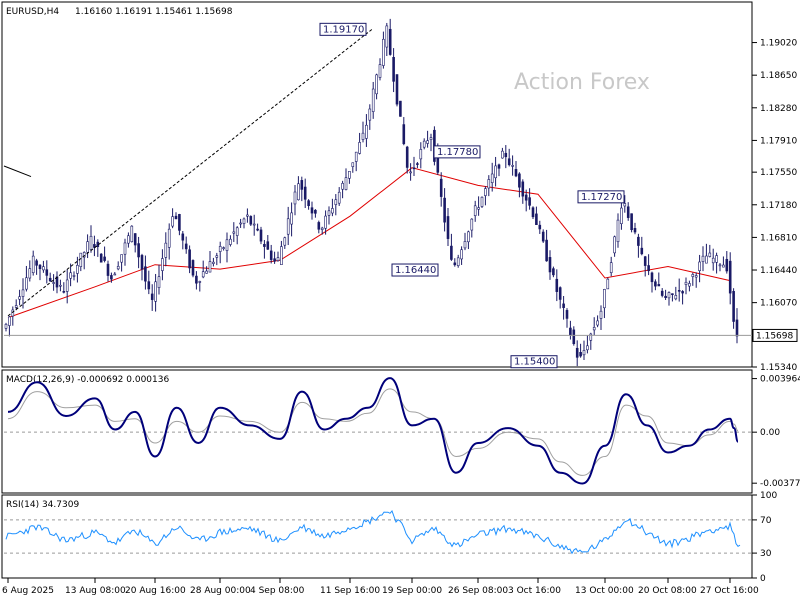 This screenshot has width=800, height=600. I want to click on price-tick-label: 1.16810, so click(778, 238).